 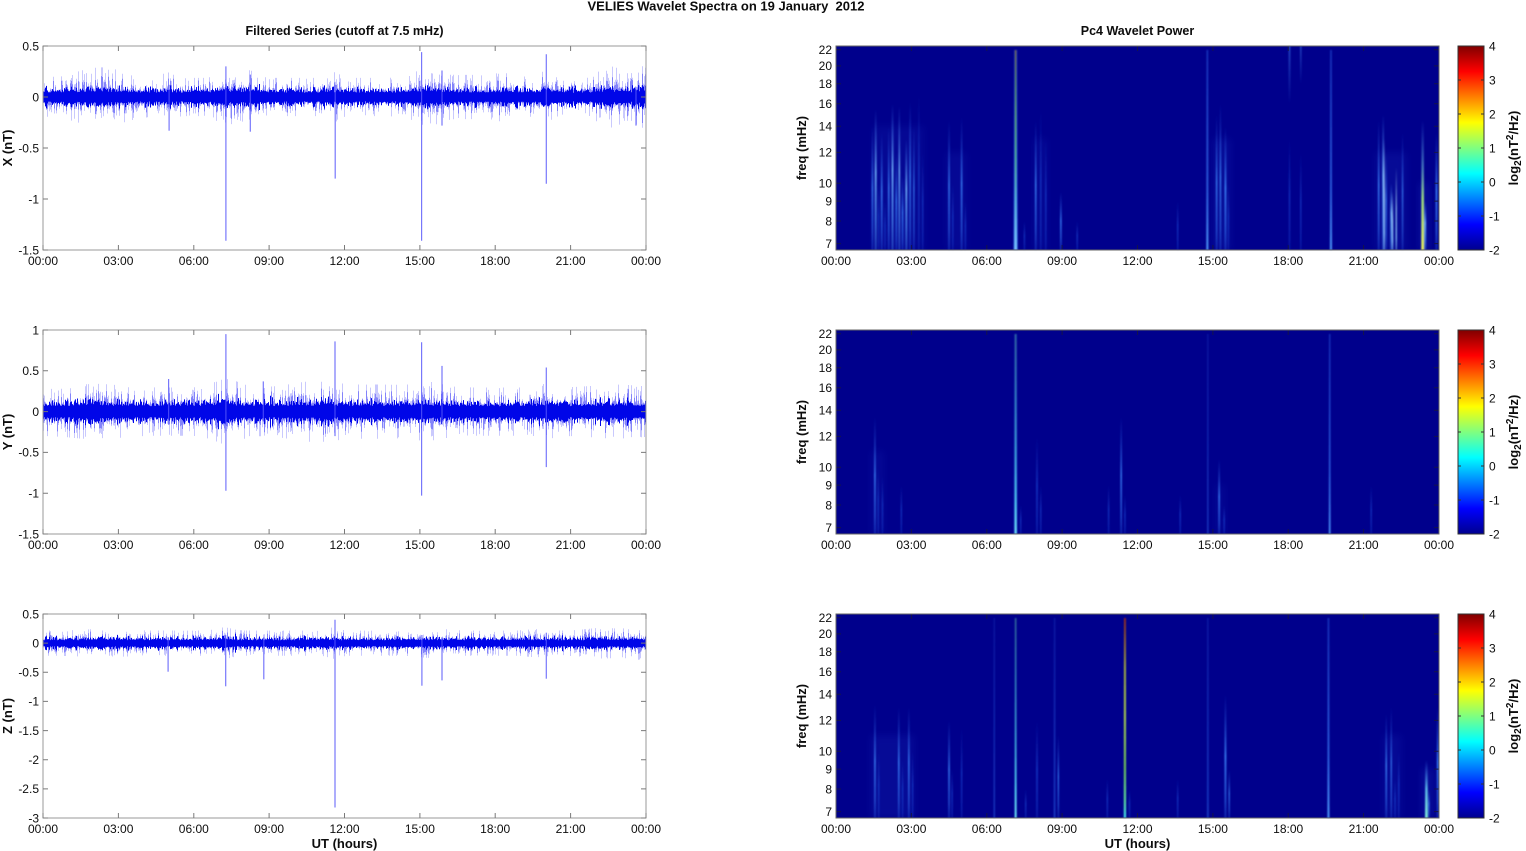 What do you see at coordinates (828, 505) in the screenshot?
I see `svg-text: 8` at bounding box center [828, 505].